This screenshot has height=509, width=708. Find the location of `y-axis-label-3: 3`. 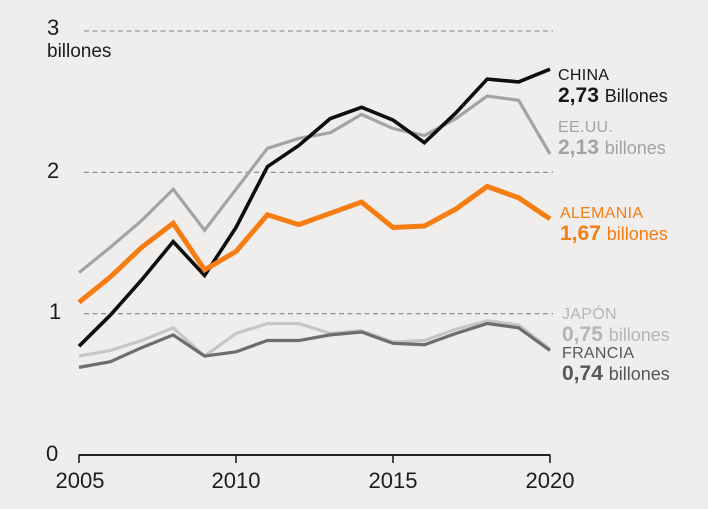

y-axis-label-3: 3 is located at coordinates (53, 27).